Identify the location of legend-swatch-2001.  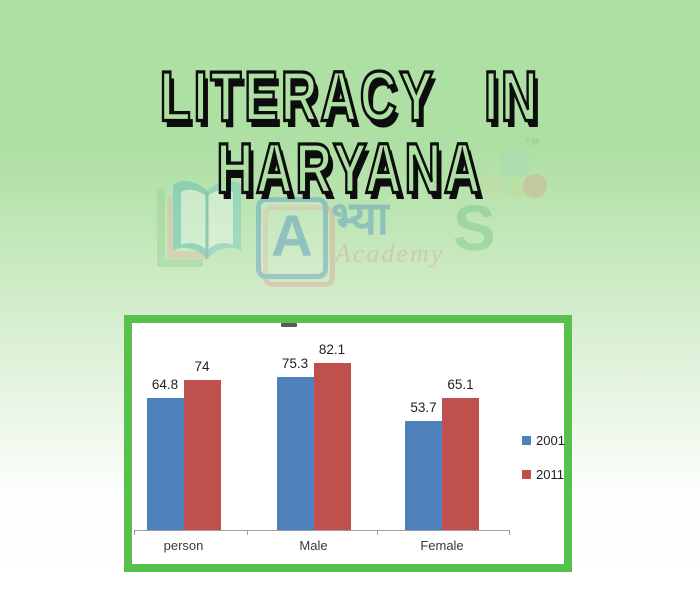
(526, 440).